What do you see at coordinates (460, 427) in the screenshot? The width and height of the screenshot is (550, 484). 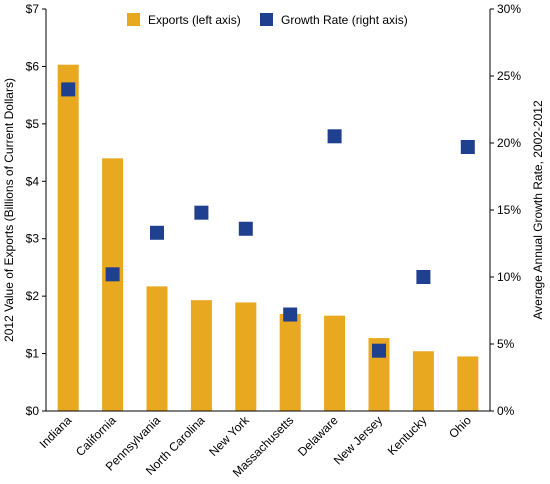 I see `x-tick-label: Ohio` at bounding box center [460, 427].